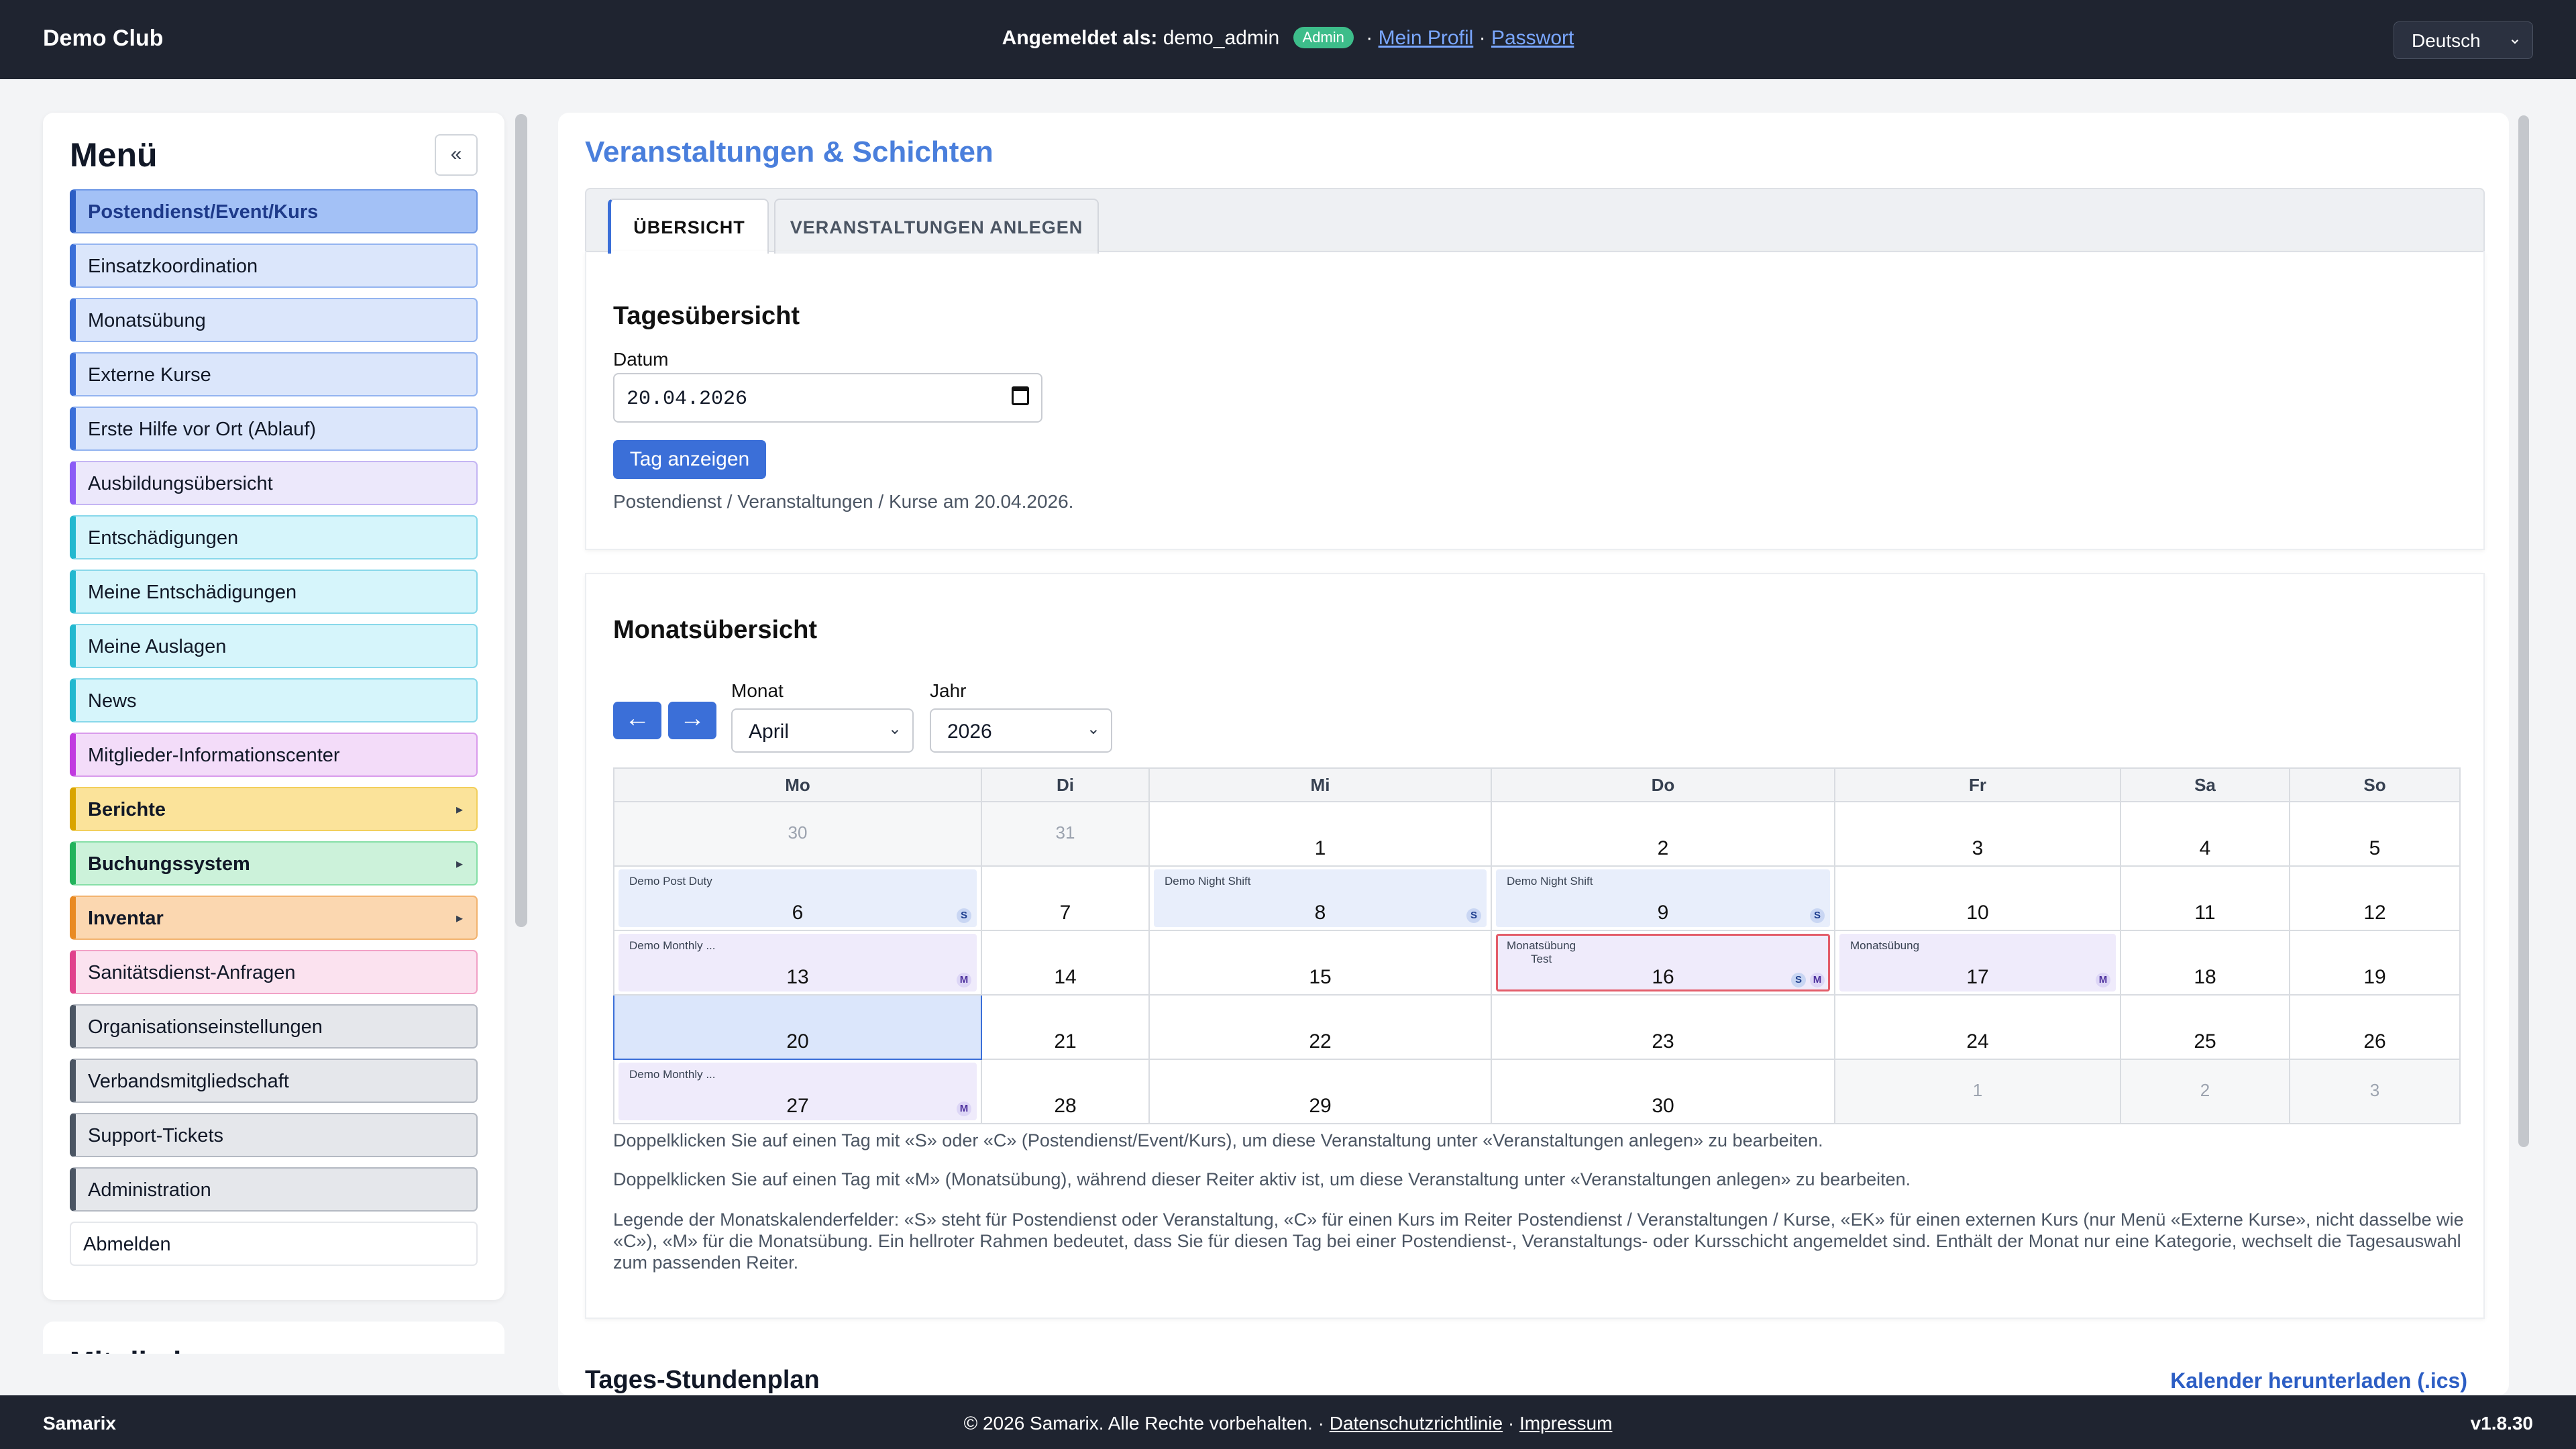  Describe the element at coordinates (173, 266) in the screenshot. I see `sidebar-item-label: Einsatzkoordination` at that location.